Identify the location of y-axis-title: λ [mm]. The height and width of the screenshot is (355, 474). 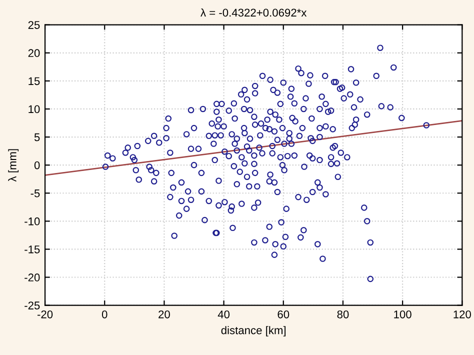
(13, 165).